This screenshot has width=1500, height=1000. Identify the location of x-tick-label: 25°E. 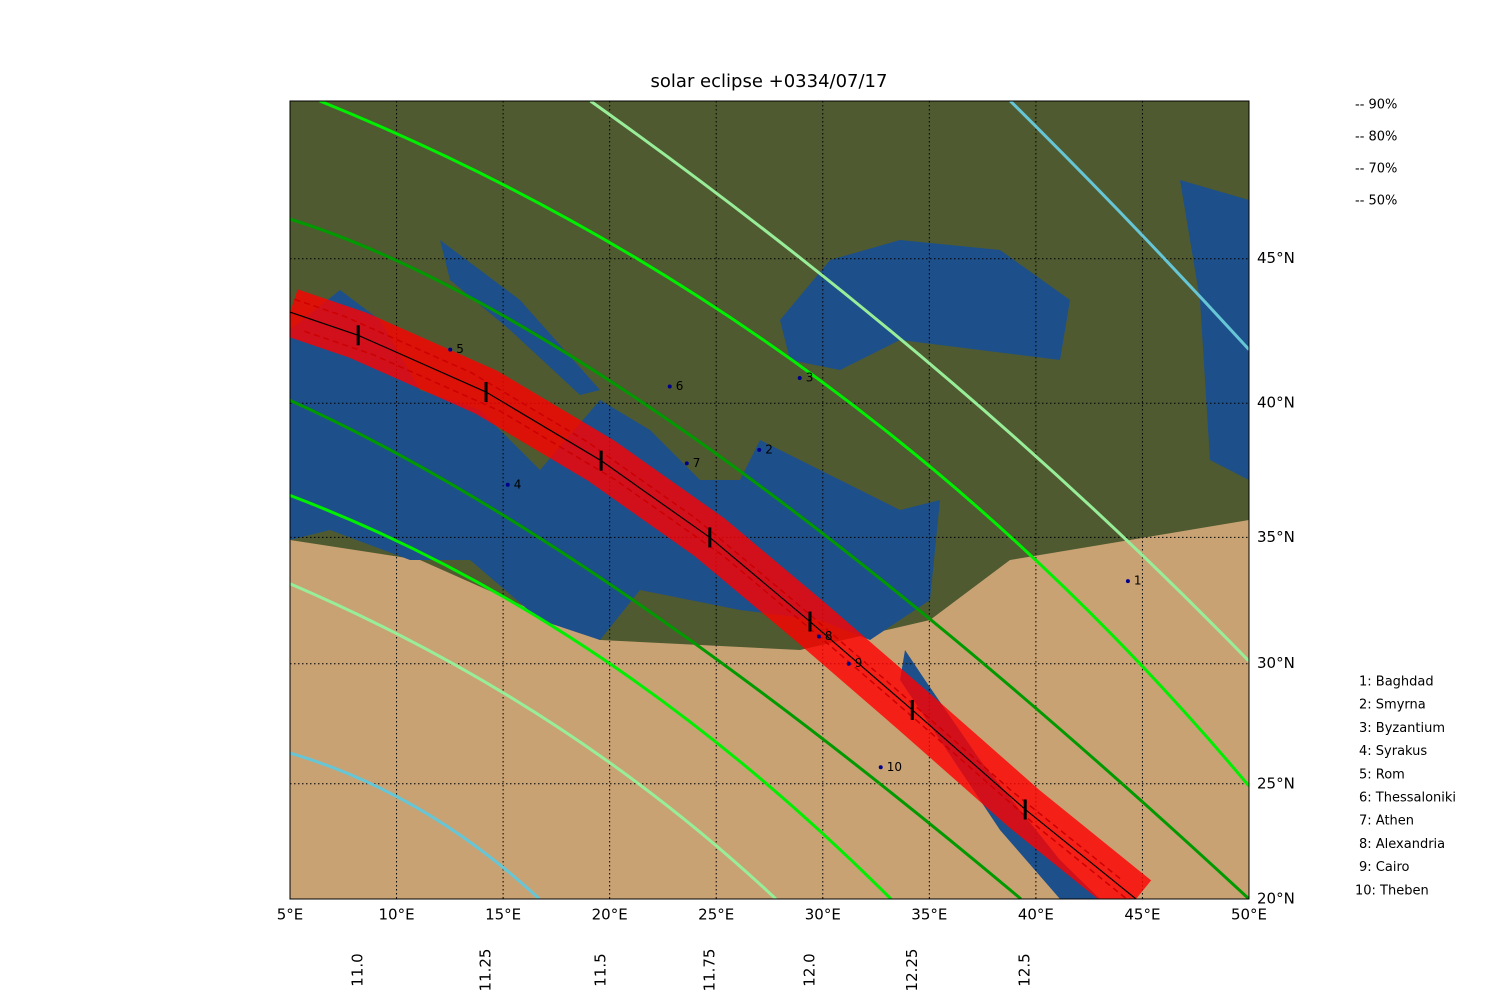
(716, 915).